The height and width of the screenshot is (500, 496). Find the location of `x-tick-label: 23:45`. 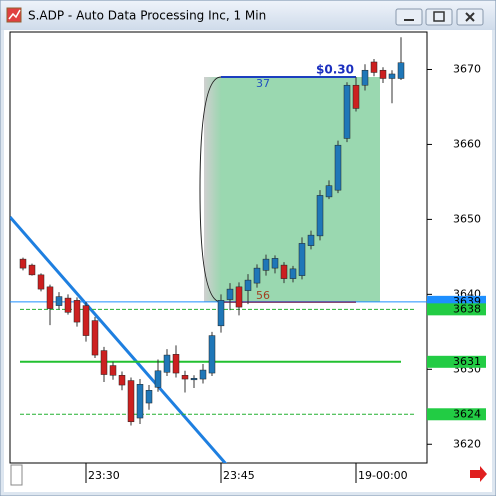

x-tick-label: 23:45 is located at coordinates (239, 475).